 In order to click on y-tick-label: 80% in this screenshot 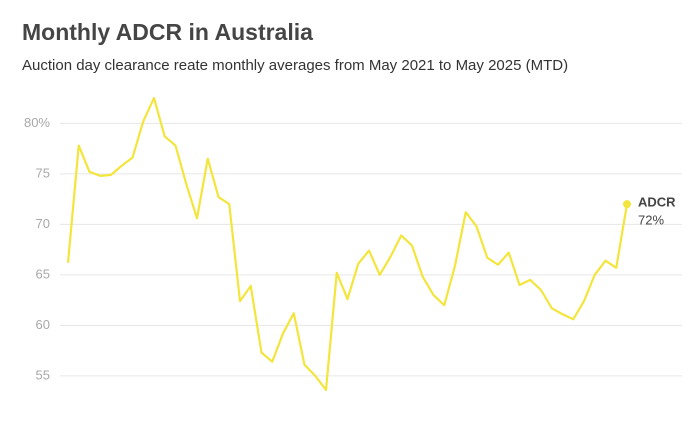, I will do `click(37, 122)`.